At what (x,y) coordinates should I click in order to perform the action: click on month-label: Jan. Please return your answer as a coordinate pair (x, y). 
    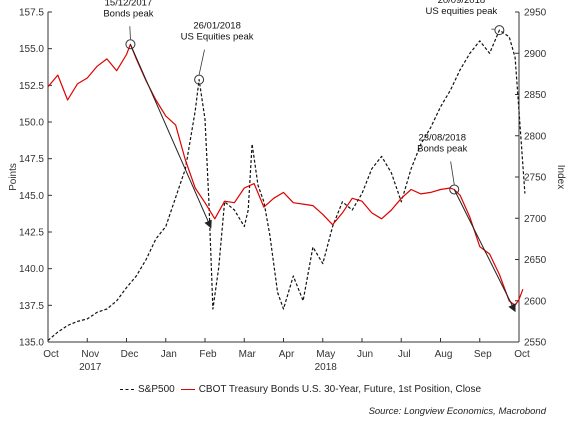
    Looking at the image, I should click on (169, 354).